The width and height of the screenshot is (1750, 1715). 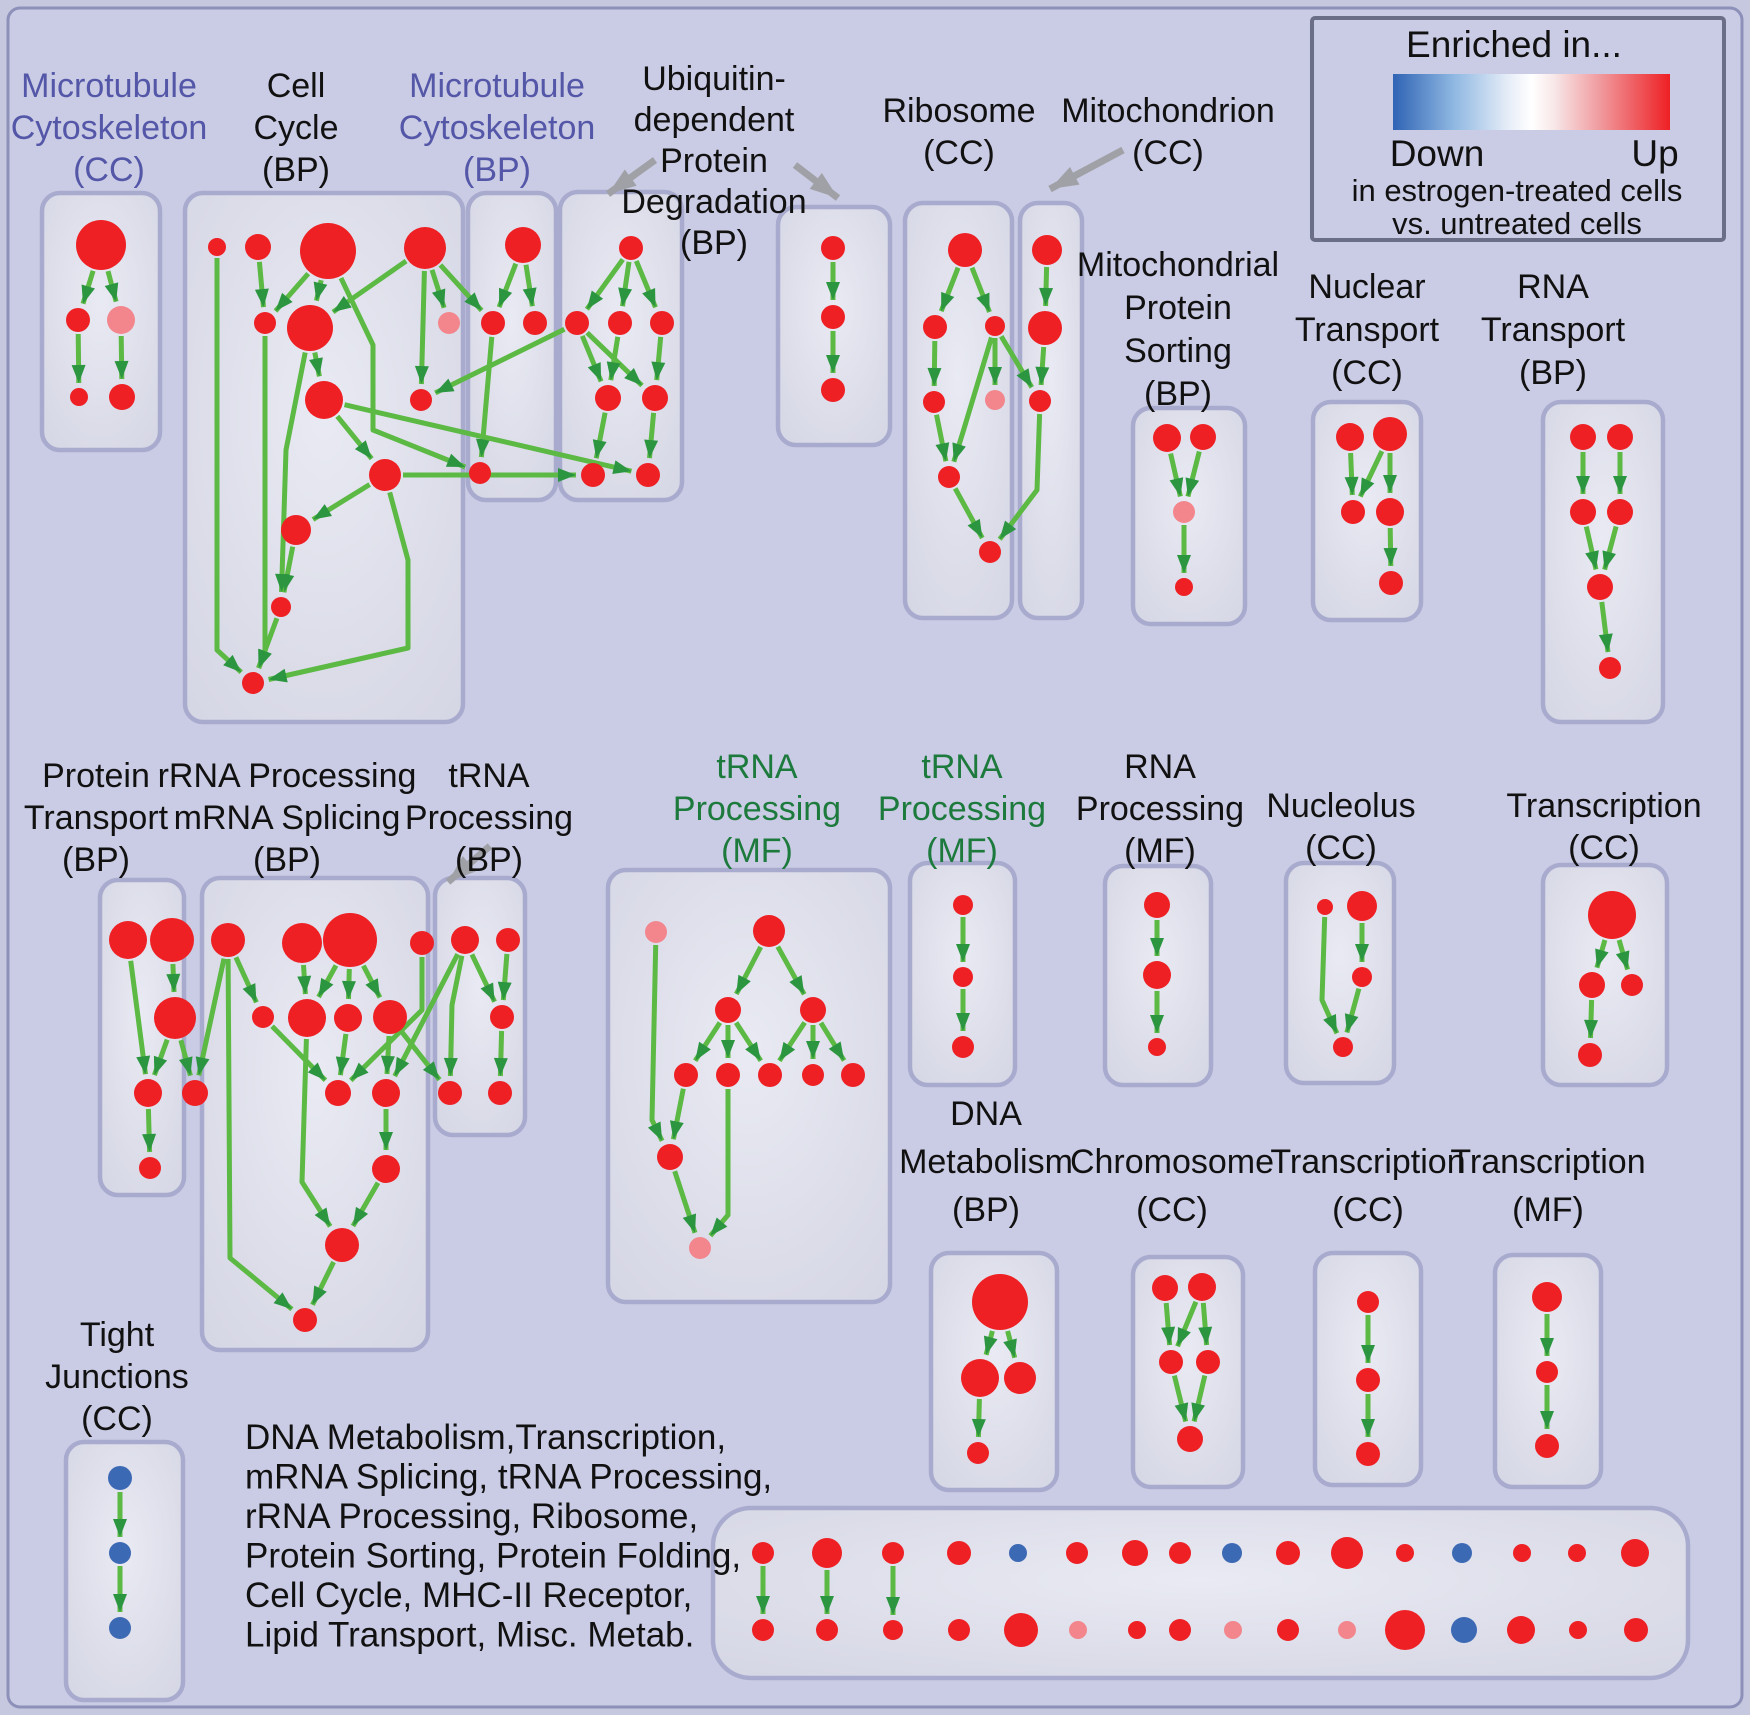 What do you see at coordinates (217, 247) in the screenshot?
I see `node-cell_cycle-c1` at bounding box center [217, 247].